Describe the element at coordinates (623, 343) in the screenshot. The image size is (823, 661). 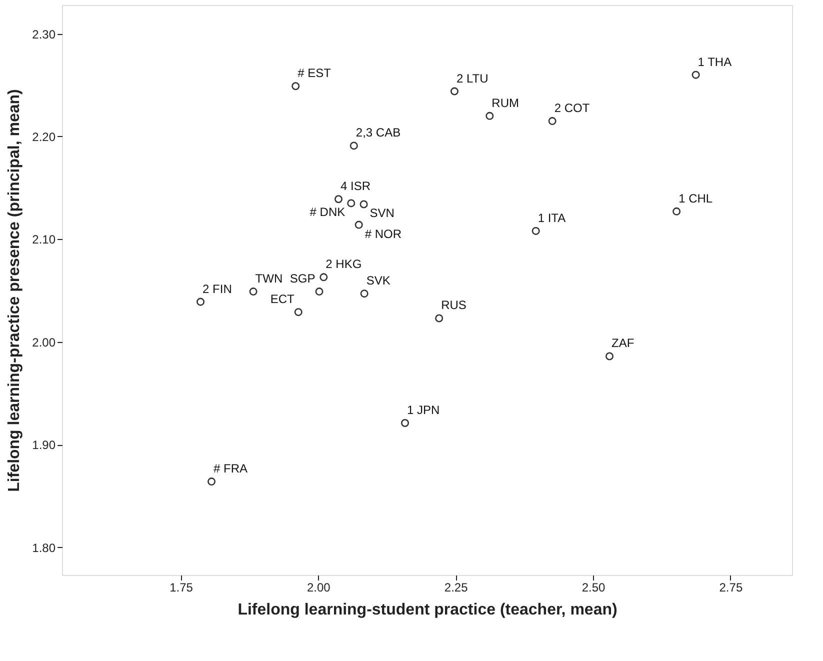
I see `annotation: ZAF` at that location.